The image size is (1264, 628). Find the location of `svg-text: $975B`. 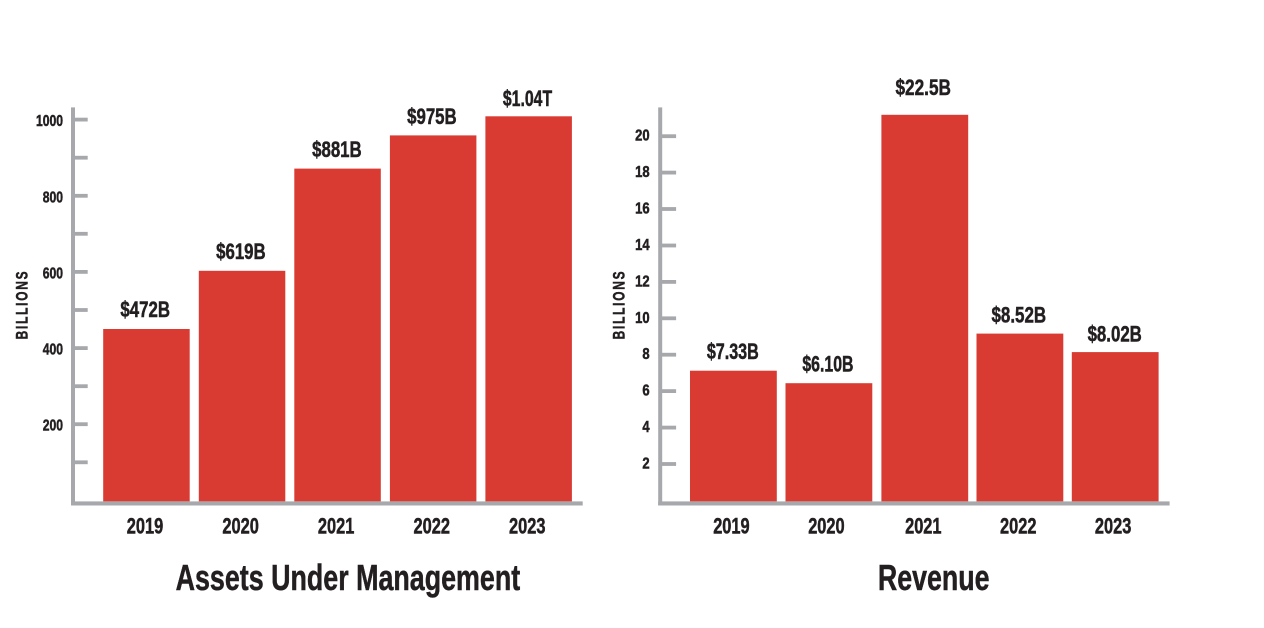

svg-text: $975B is located at coordinates (432, 117).